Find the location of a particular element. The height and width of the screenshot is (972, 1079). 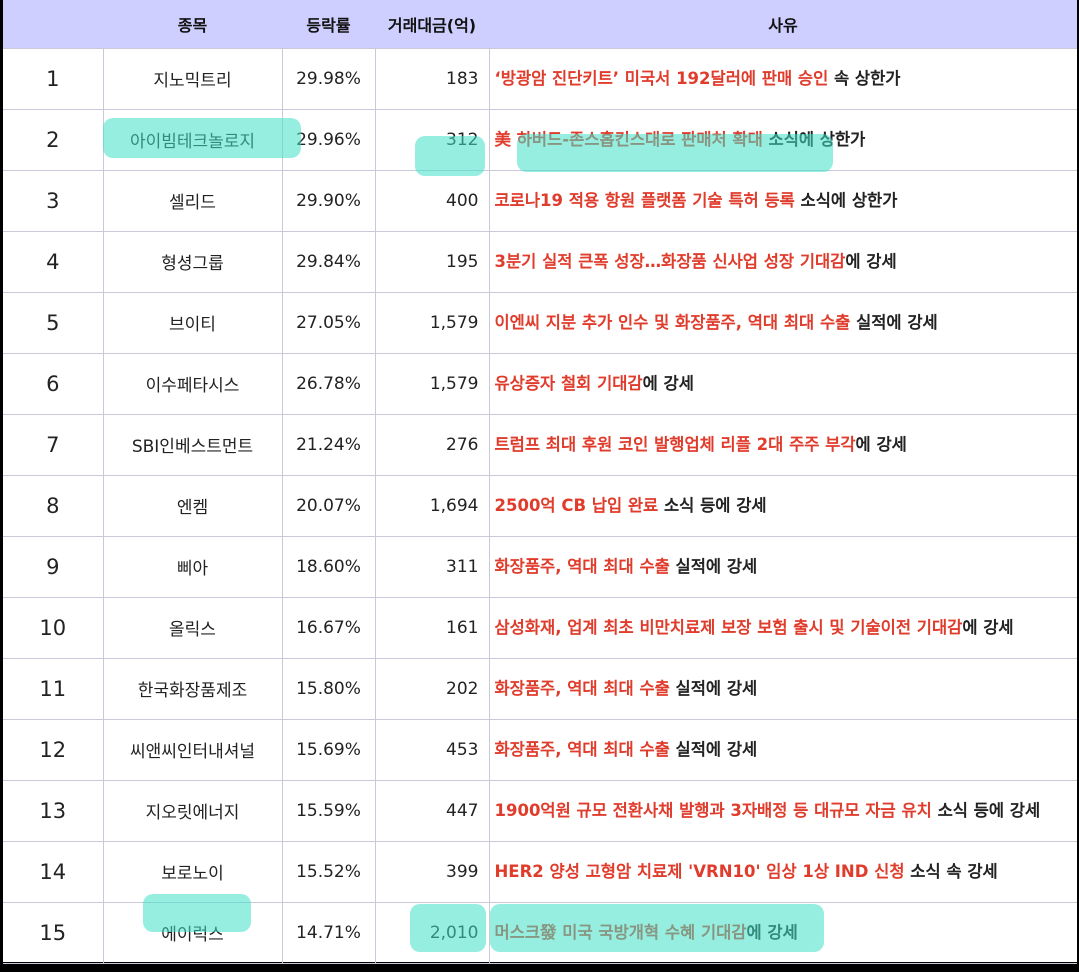

table-row: 6 이수페타시스 26.78% 1,579 유상증자 철회 기대감에 강세 is located at coordinates (540, 383).